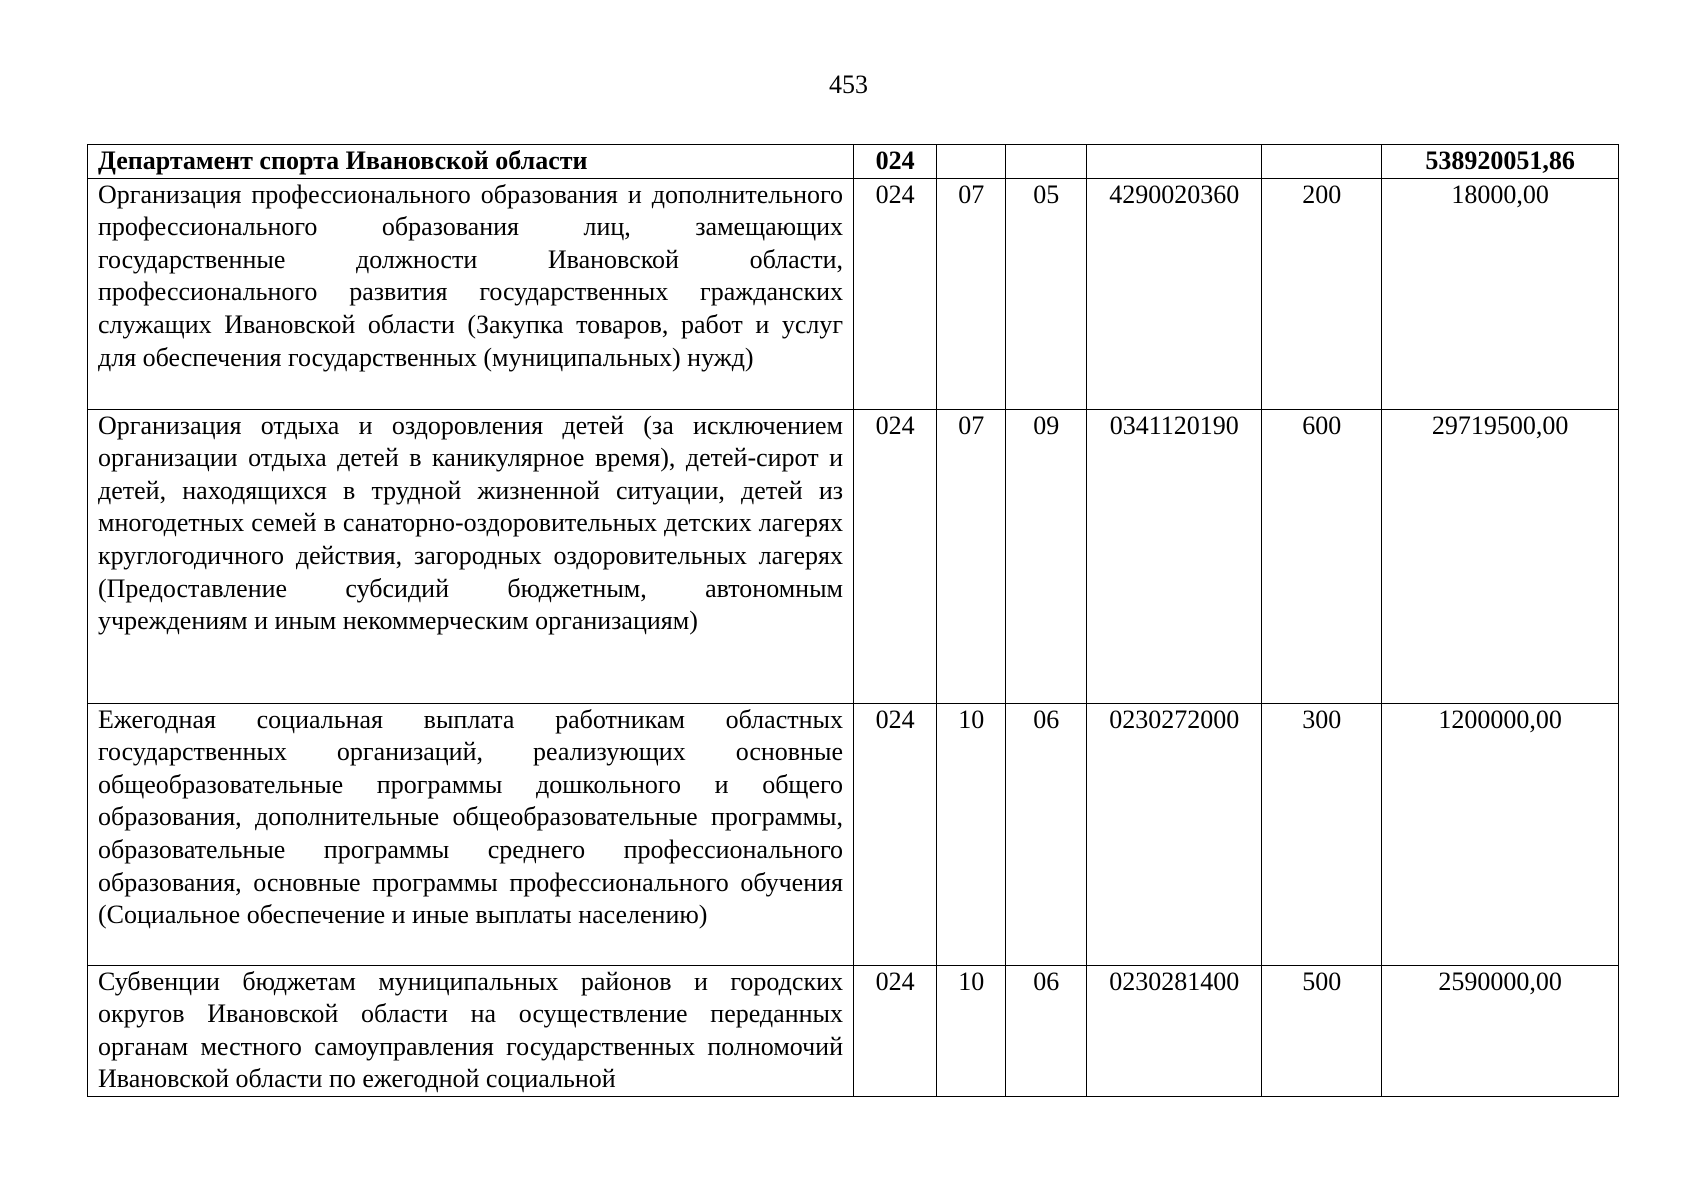 The image size is (1697, 1200). Describe the element at coordinates (1174, 161) in the screenshot. I see `cell-target` at that location.